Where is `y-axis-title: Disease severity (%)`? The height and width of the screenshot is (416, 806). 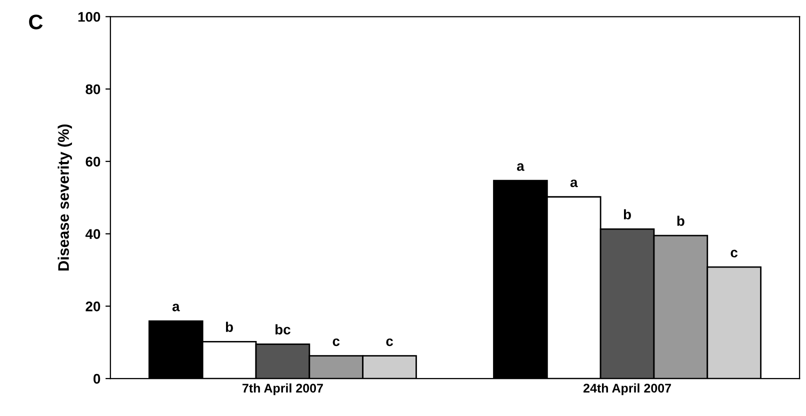 y-axis-title: Disease severity (%) is located at coordinates (65, 197).